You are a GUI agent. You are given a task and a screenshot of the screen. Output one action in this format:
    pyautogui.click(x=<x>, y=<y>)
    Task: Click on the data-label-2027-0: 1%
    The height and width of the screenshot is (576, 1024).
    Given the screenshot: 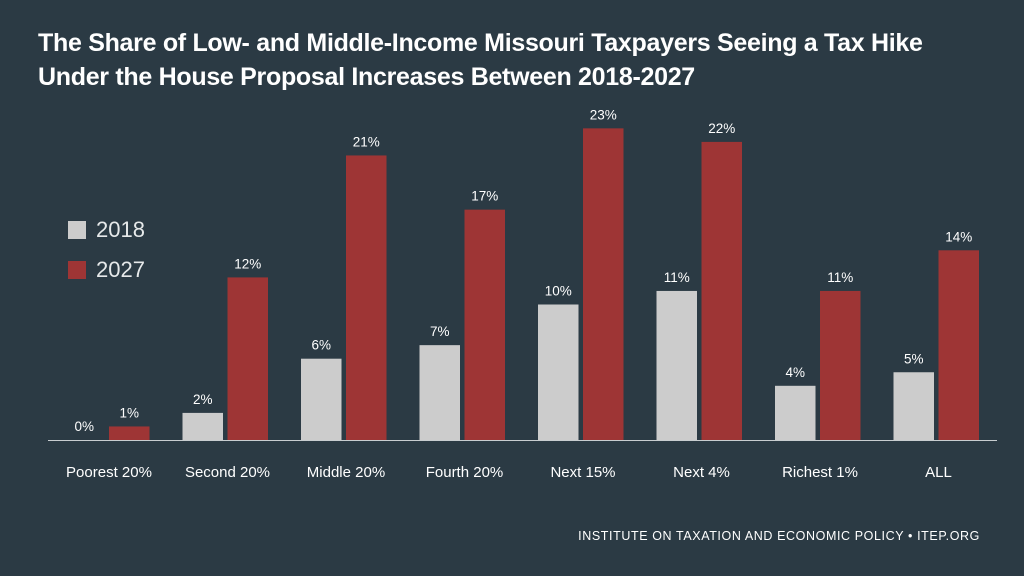 What is the action you would take?
    pyautogui.click(x=129, y=412)
    